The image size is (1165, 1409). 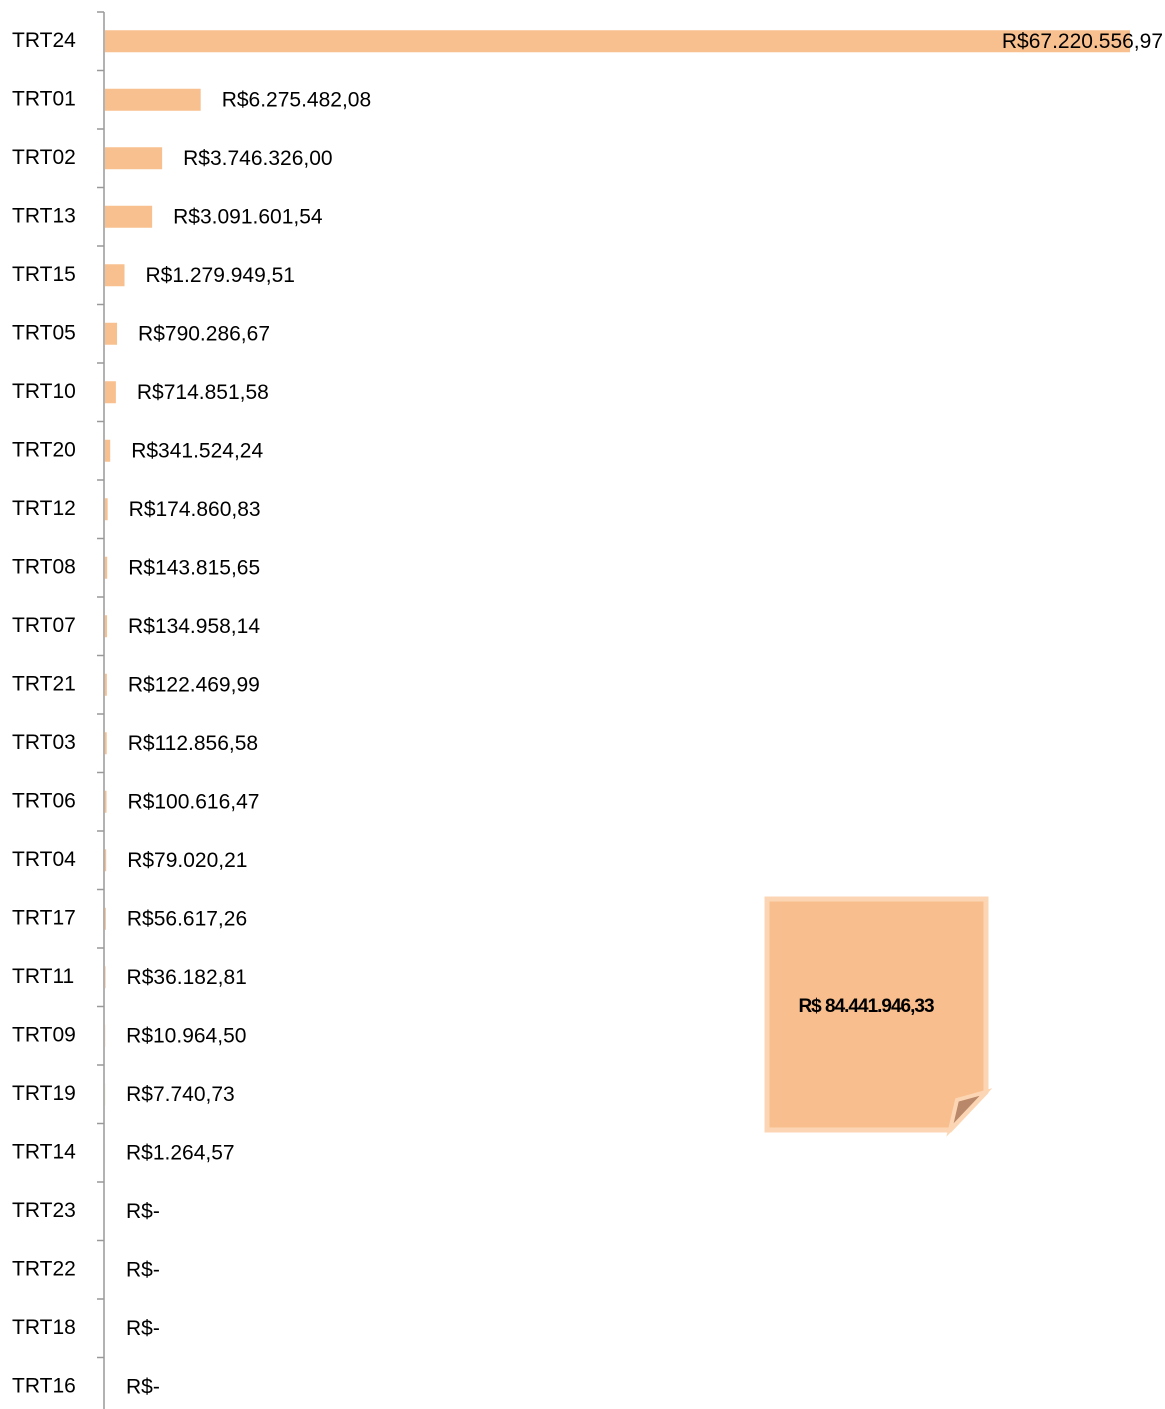 What do you see at coordinates (248, 216) in the screenshot?
I see `value-label: R$3.091.601,54` at bounding box center [248, 216].